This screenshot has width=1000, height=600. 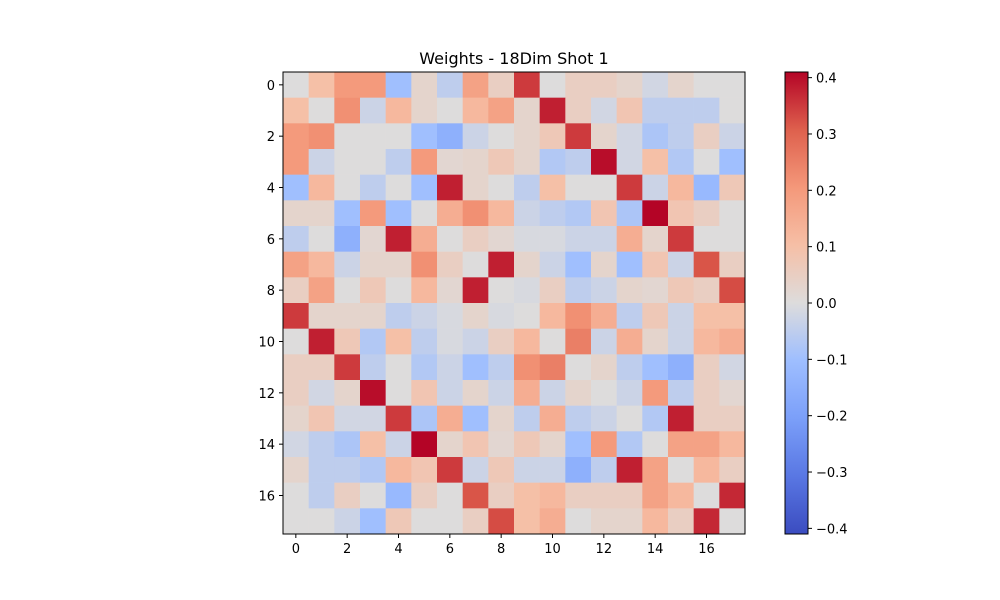 I want to click on colorbar-tick-label: −0.3, so click(x=832, y=473).